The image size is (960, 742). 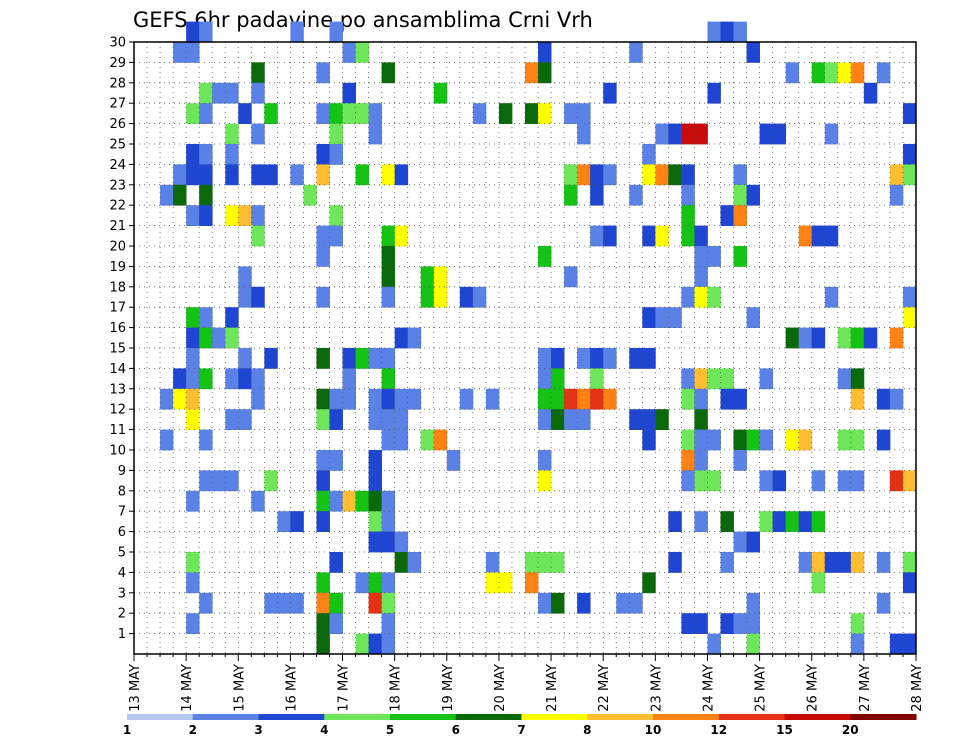 I want to click on legend-label: 7, so click(x=521, y=730).